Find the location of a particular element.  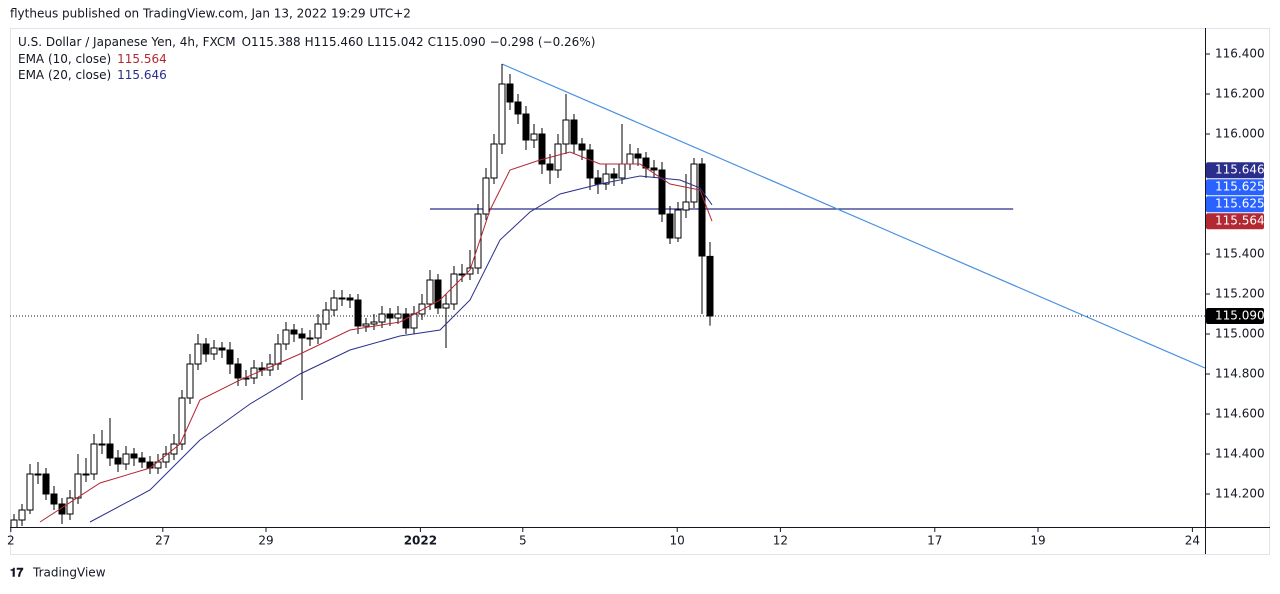

x-tick-label: 19 is located at coordinates (1037, 541).